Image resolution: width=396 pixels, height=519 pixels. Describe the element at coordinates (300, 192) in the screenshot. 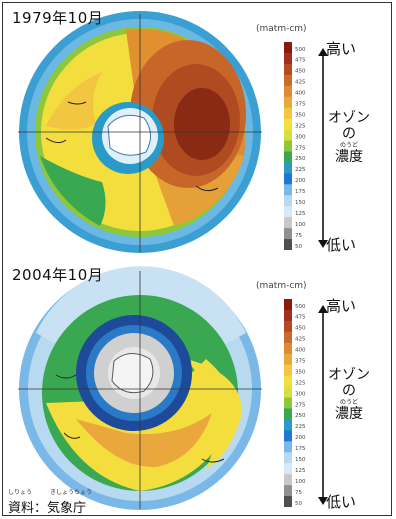

I see `scale-tick-label: 175` at that location.